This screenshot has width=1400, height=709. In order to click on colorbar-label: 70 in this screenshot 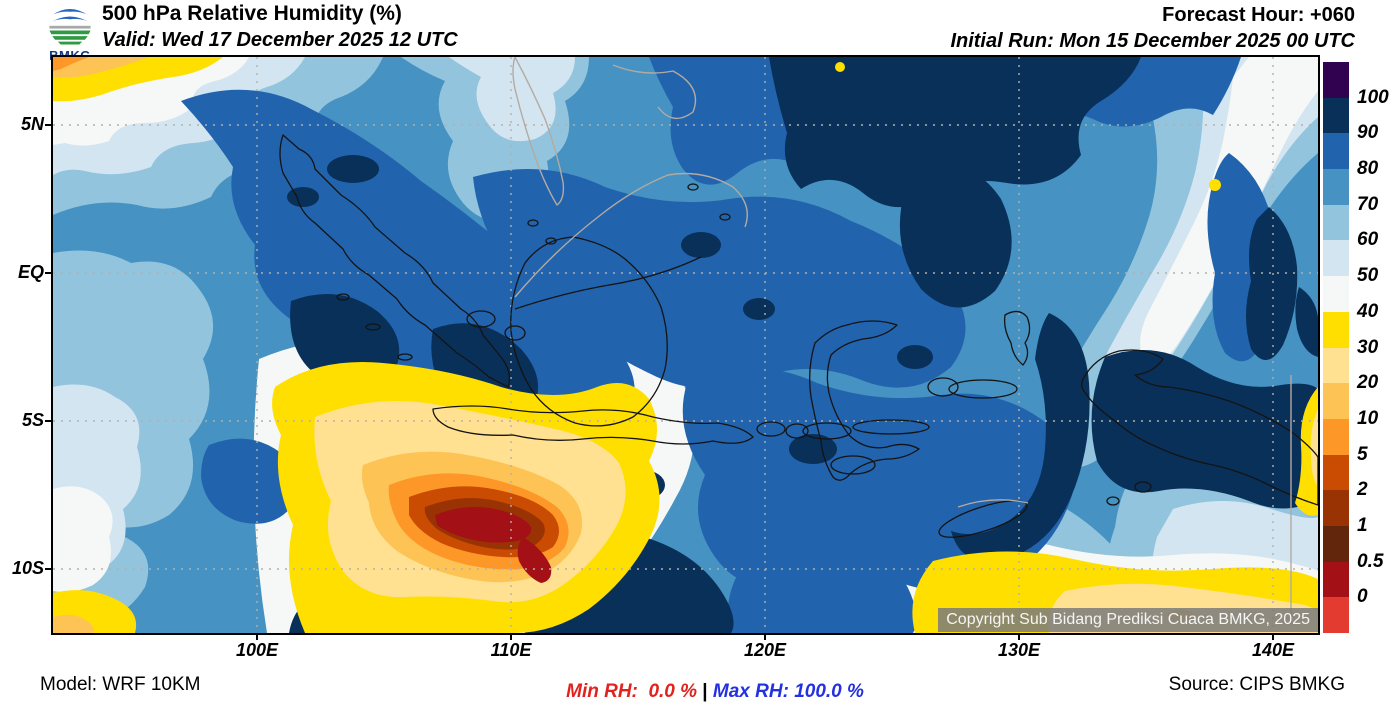, I will do `click(1368, 204)`.